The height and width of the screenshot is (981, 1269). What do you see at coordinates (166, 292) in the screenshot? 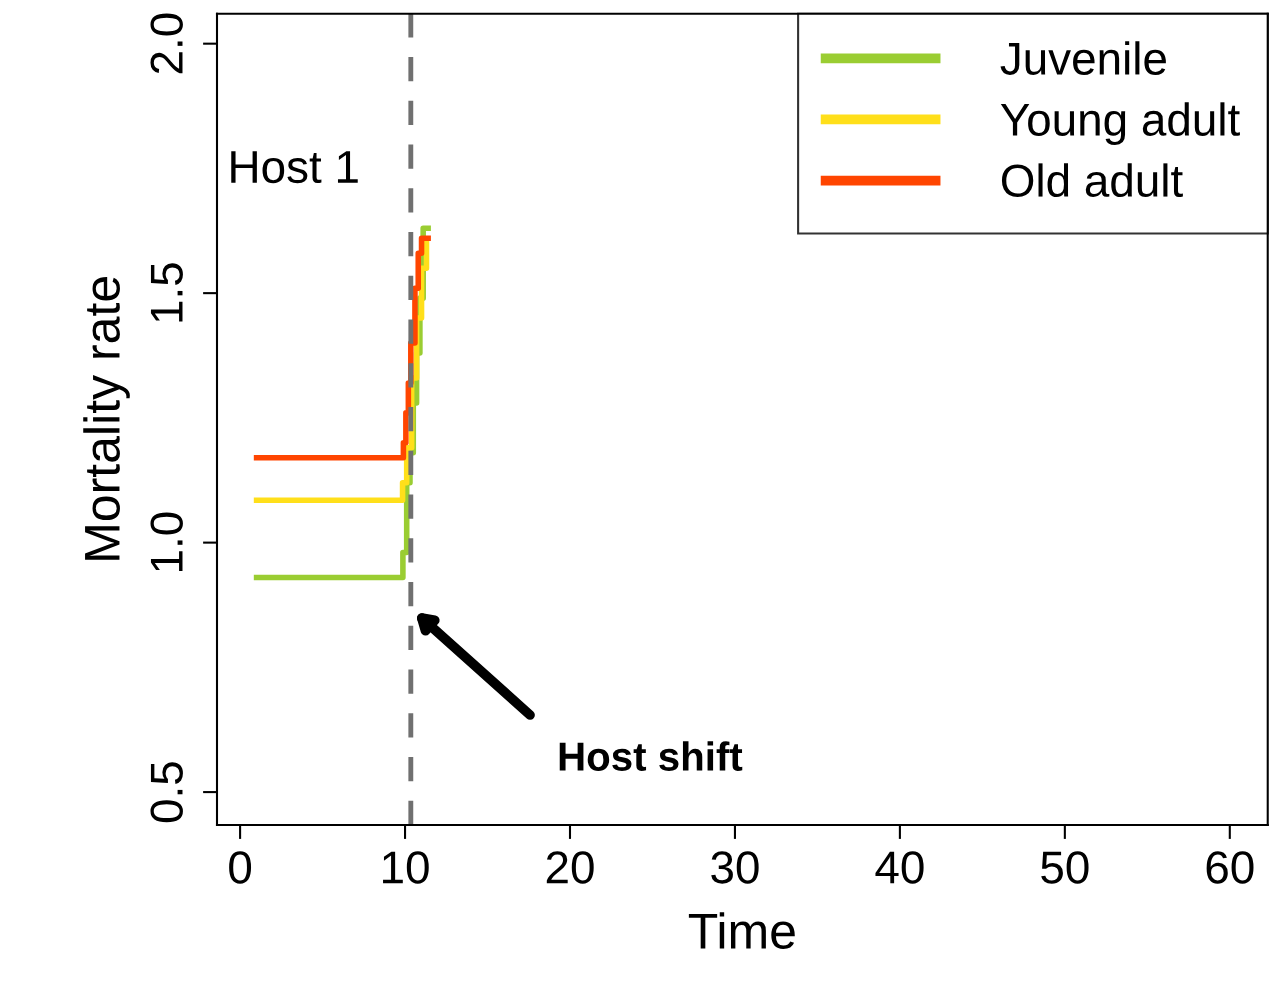
I see `y-tick-label: 1.5` at bounding box center [166, 292].